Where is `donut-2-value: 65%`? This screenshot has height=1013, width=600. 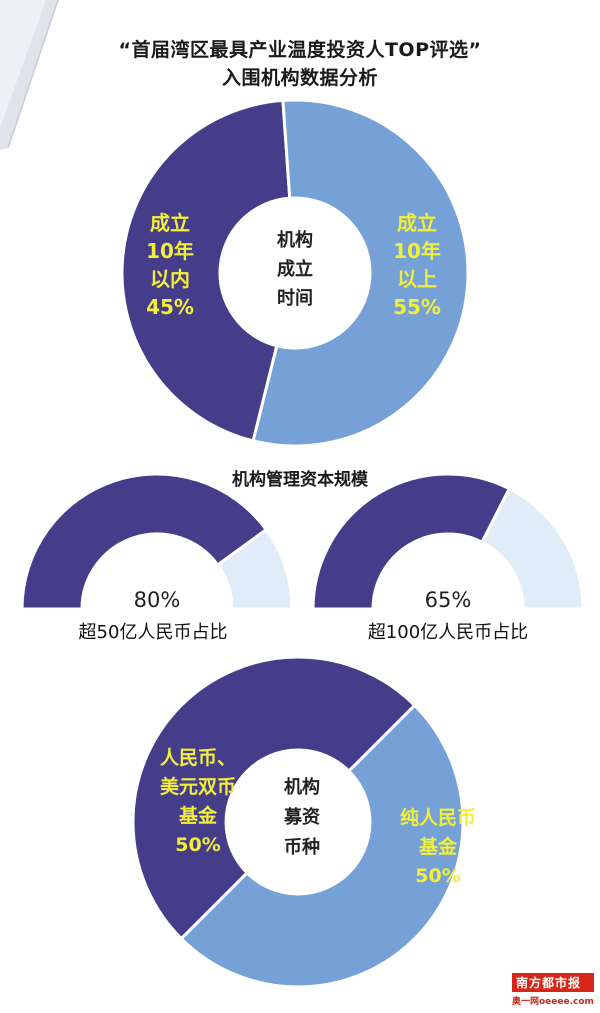 donut-2-value: 65% is located at coordinates (448, 600).